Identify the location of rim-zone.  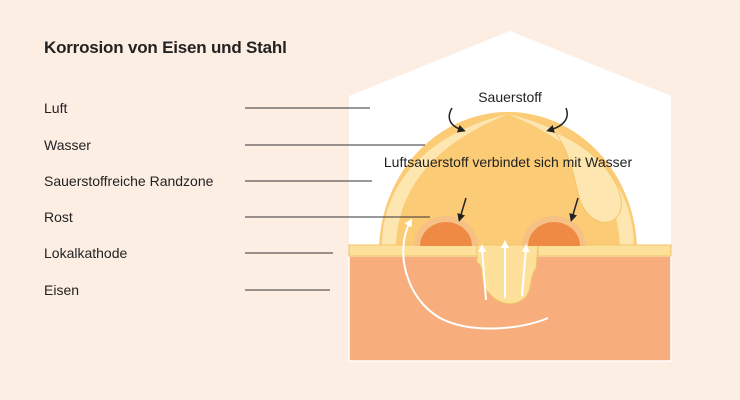
(445, 180).